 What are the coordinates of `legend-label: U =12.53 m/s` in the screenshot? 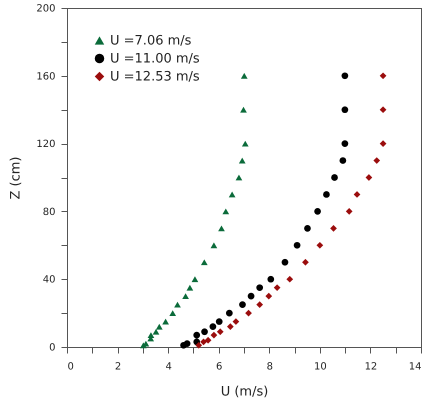 It's located at (155, 77).